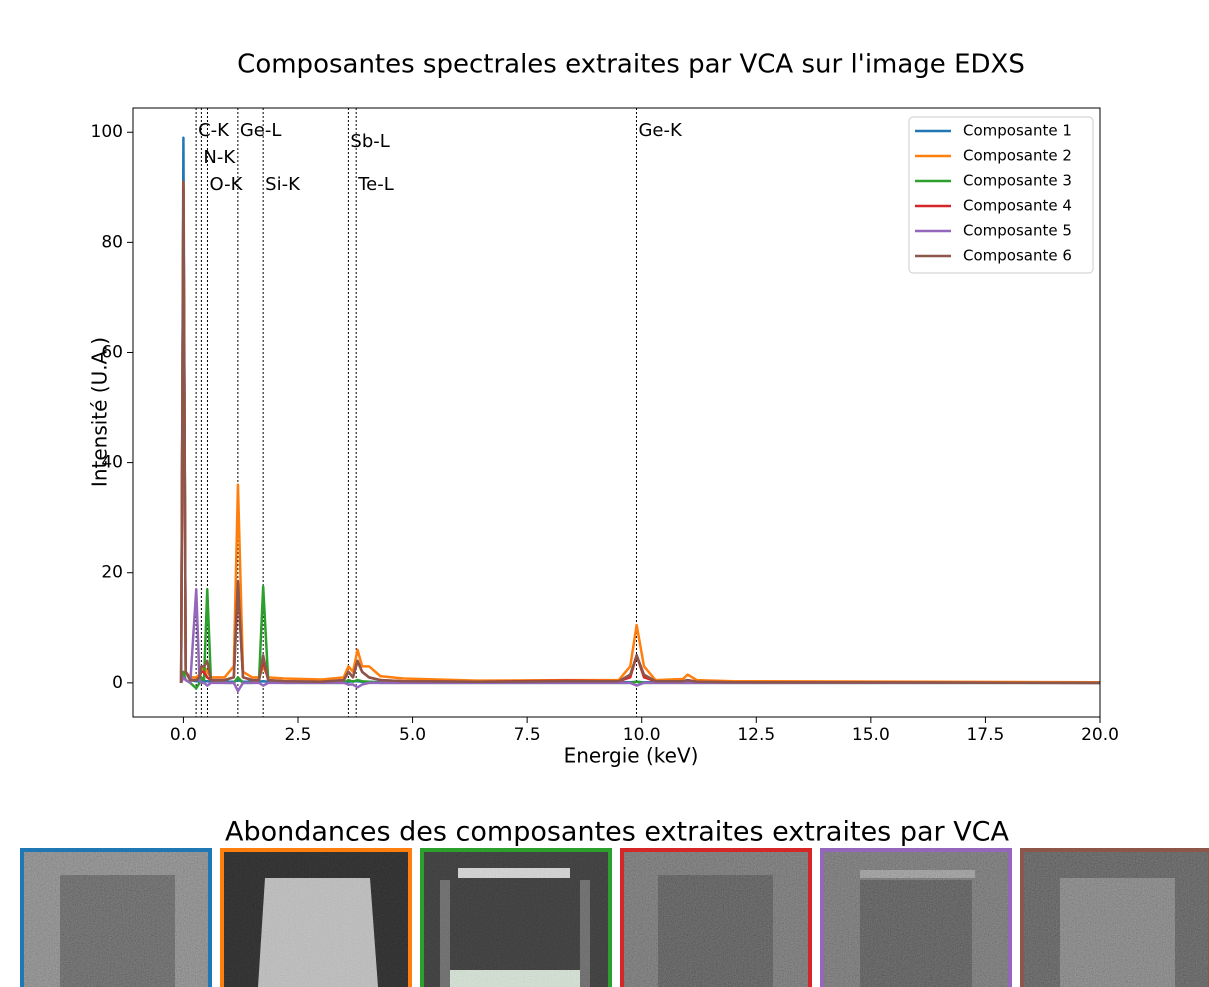  I want to click on legend-box, so click(1001, 195).